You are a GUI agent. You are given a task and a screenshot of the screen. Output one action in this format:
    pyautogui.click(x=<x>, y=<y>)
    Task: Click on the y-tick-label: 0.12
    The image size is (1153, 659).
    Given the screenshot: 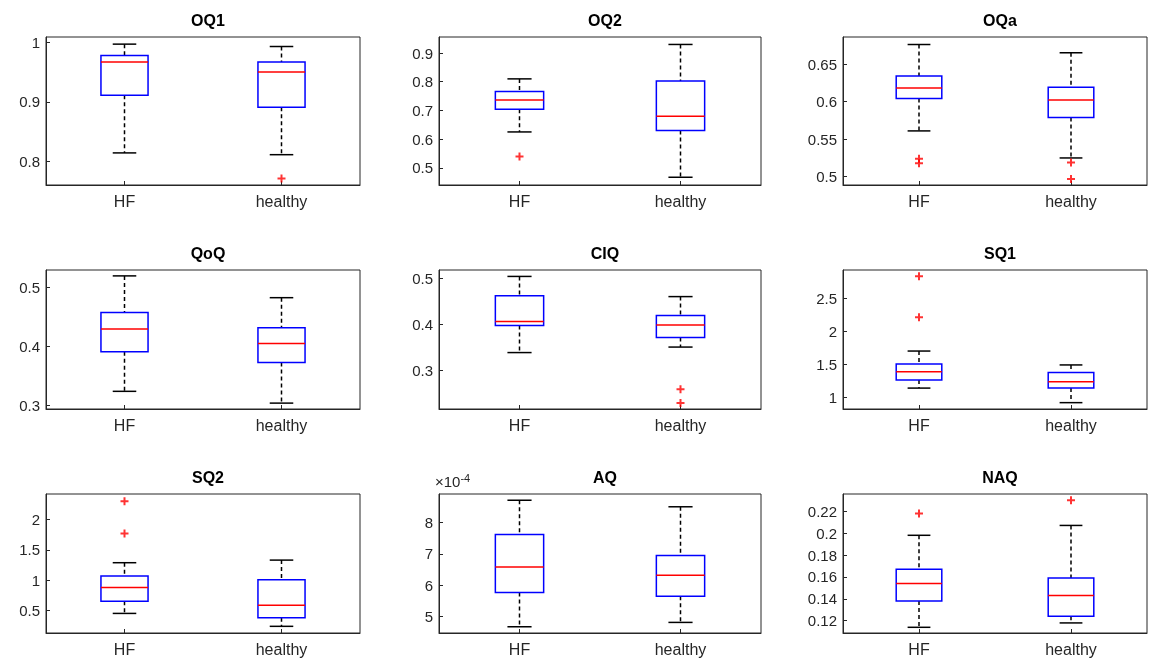 What is the action you would take?
    pyautogui.click(x=822, y=621)
    